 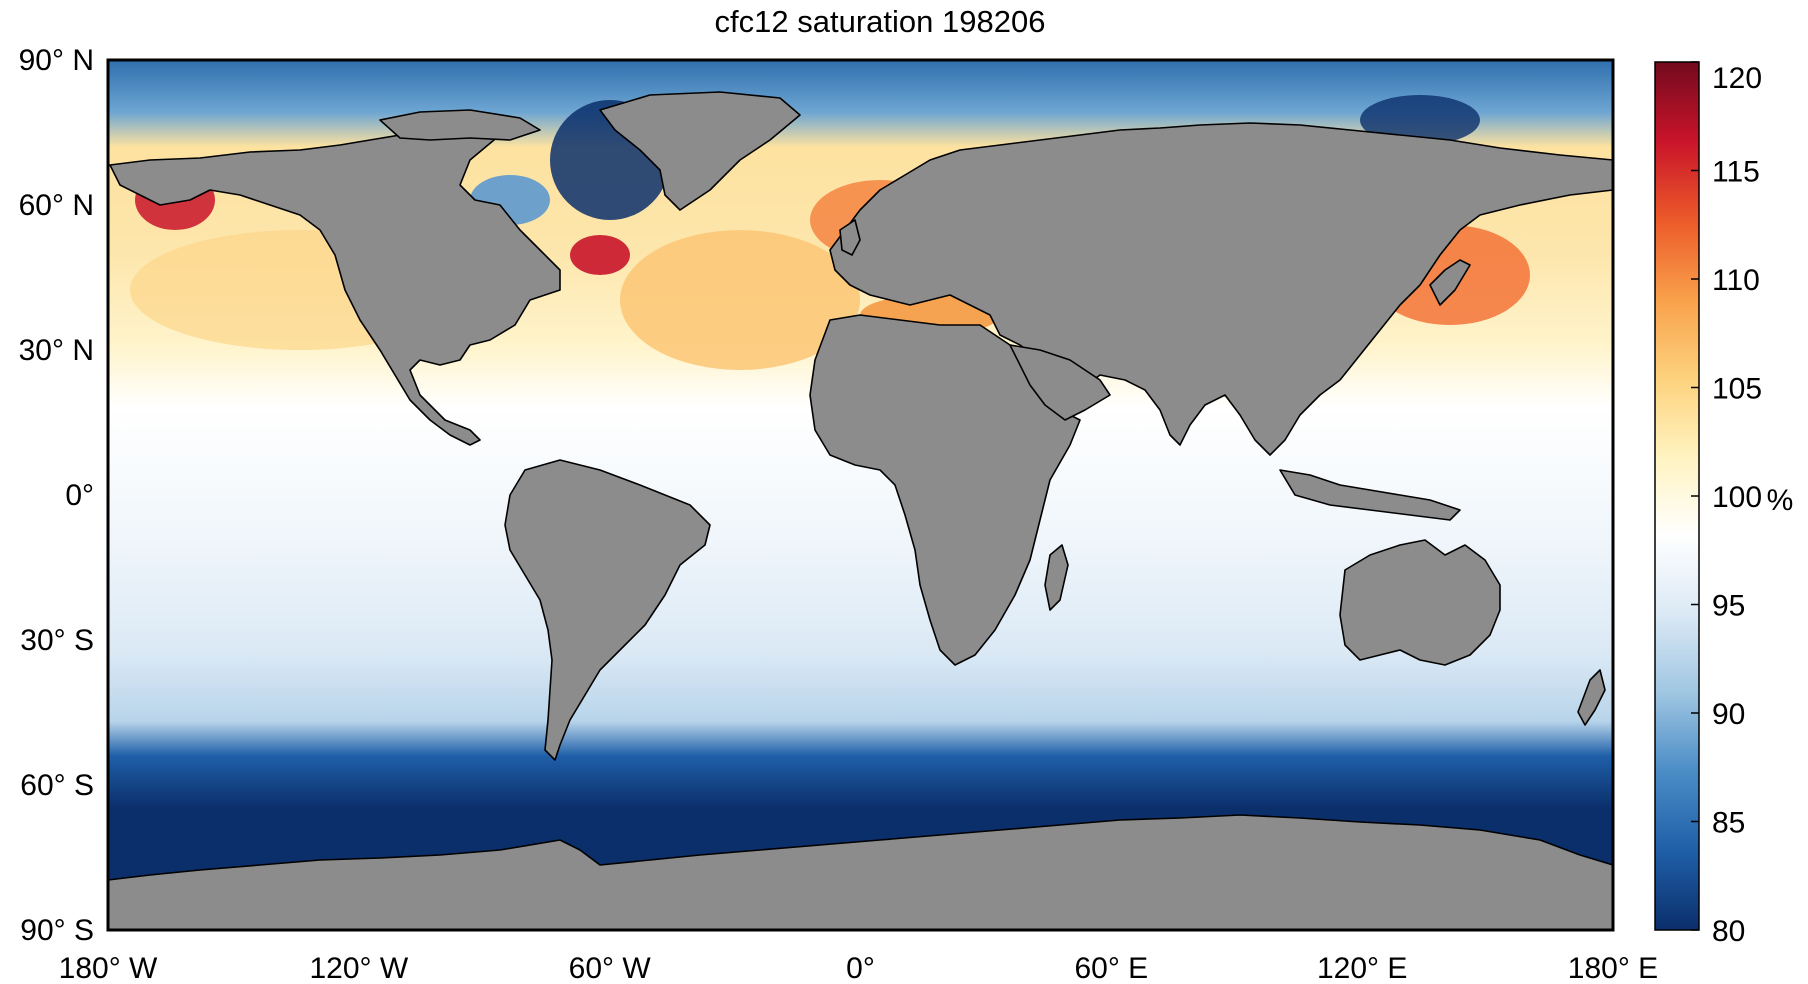 What do you see at coordinates (860, 872) in the screenshot?
I see `land-antarctica` at bounding box center [860, 872].